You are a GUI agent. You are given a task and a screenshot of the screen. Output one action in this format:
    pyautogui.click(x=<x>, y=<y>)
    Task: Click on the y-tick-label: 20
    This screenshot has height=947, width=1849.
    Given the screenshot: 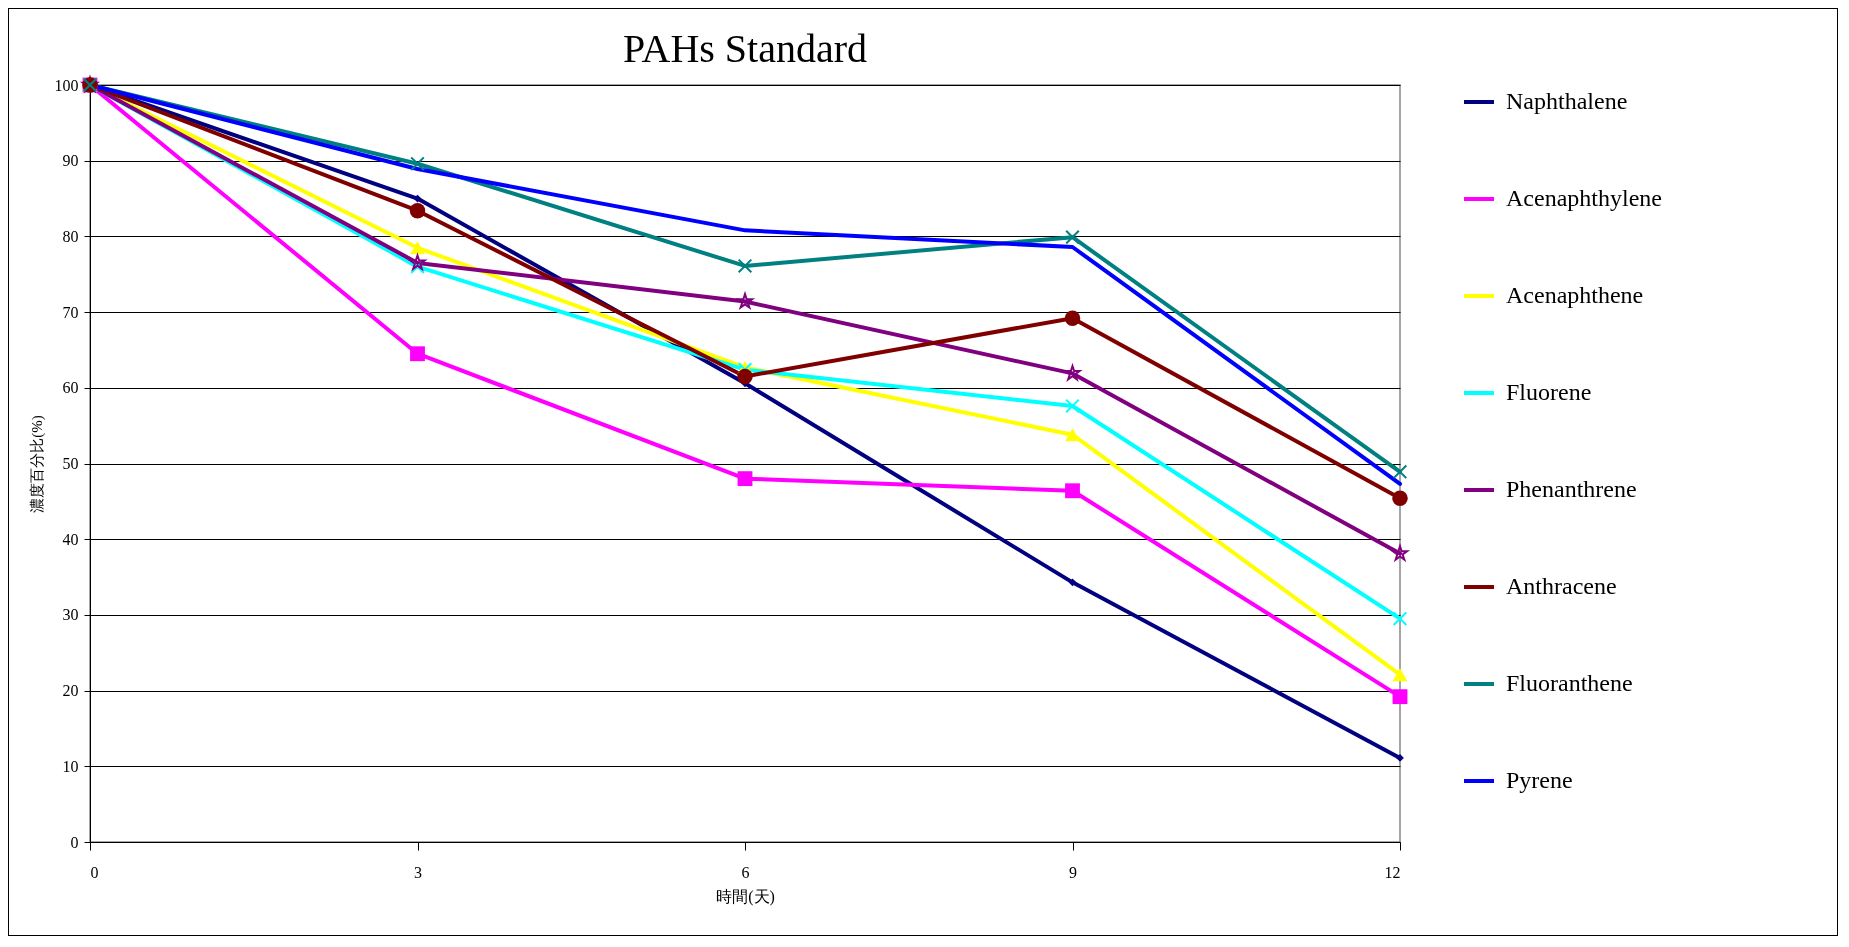 What is the action you would take?
    pyautogui.click(x=70, y=691)
    